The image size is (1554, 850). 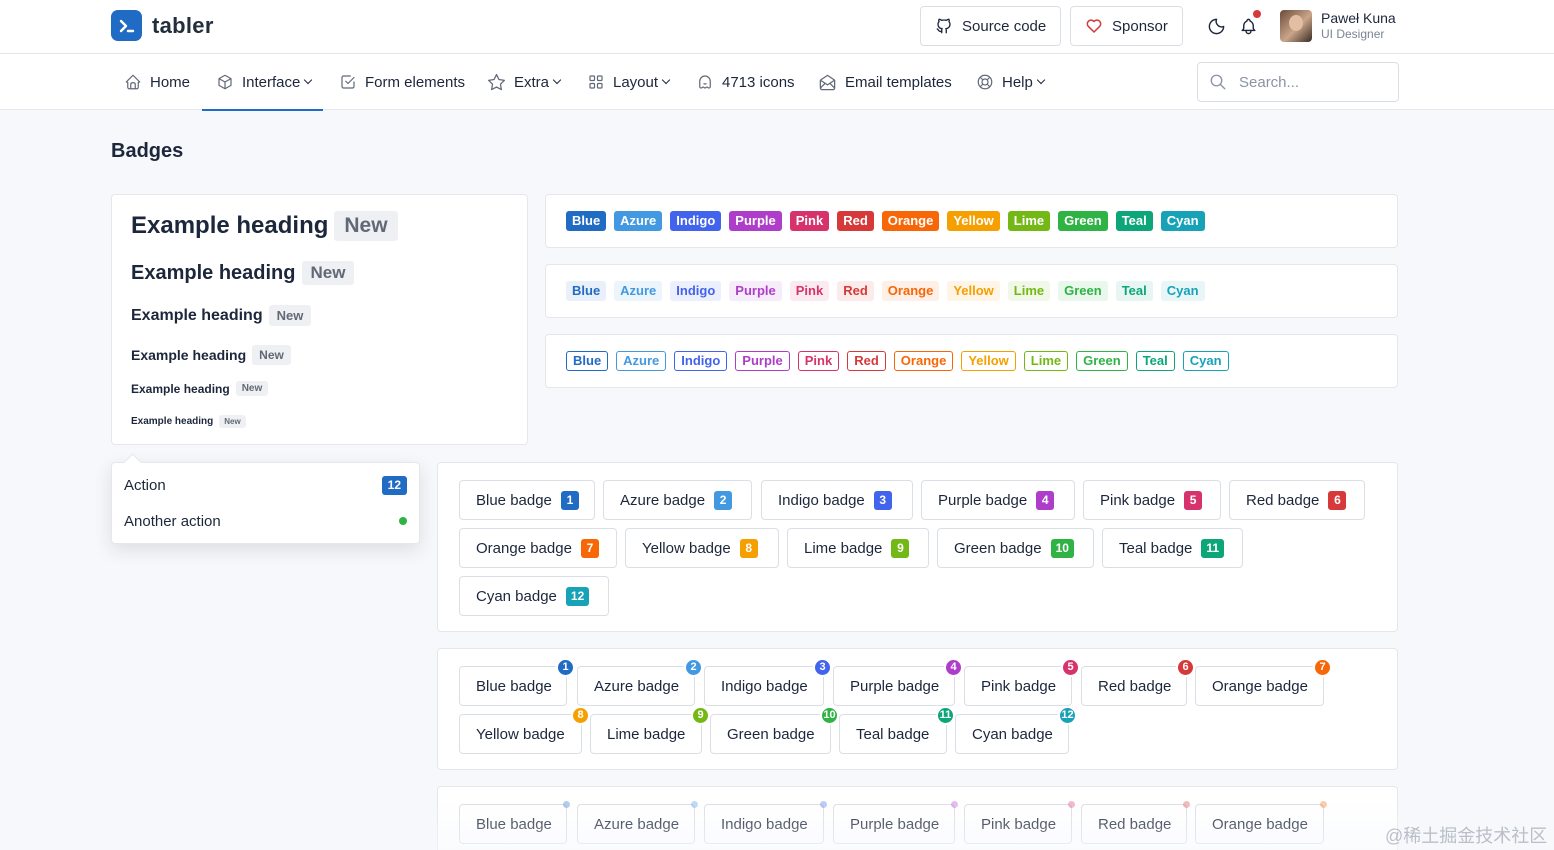 What do you see at coordinates (133, 82) in the screenshot?
I see `home-icon` at bounding box center [133, 82].